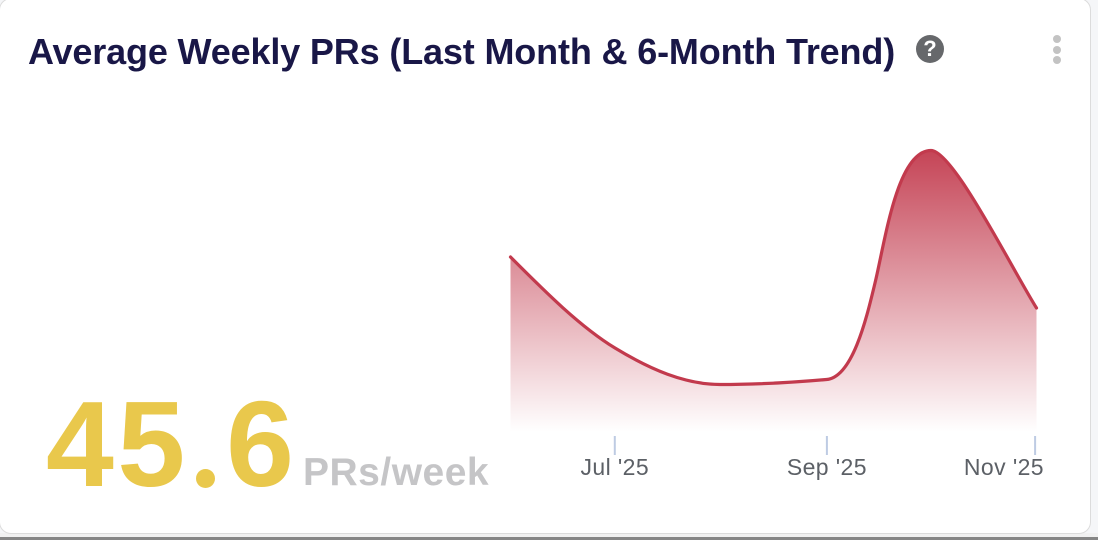  Describe the element at coordinates (1004, 467) in the screenshot. I see `svg-text: Nov '25` at that location.